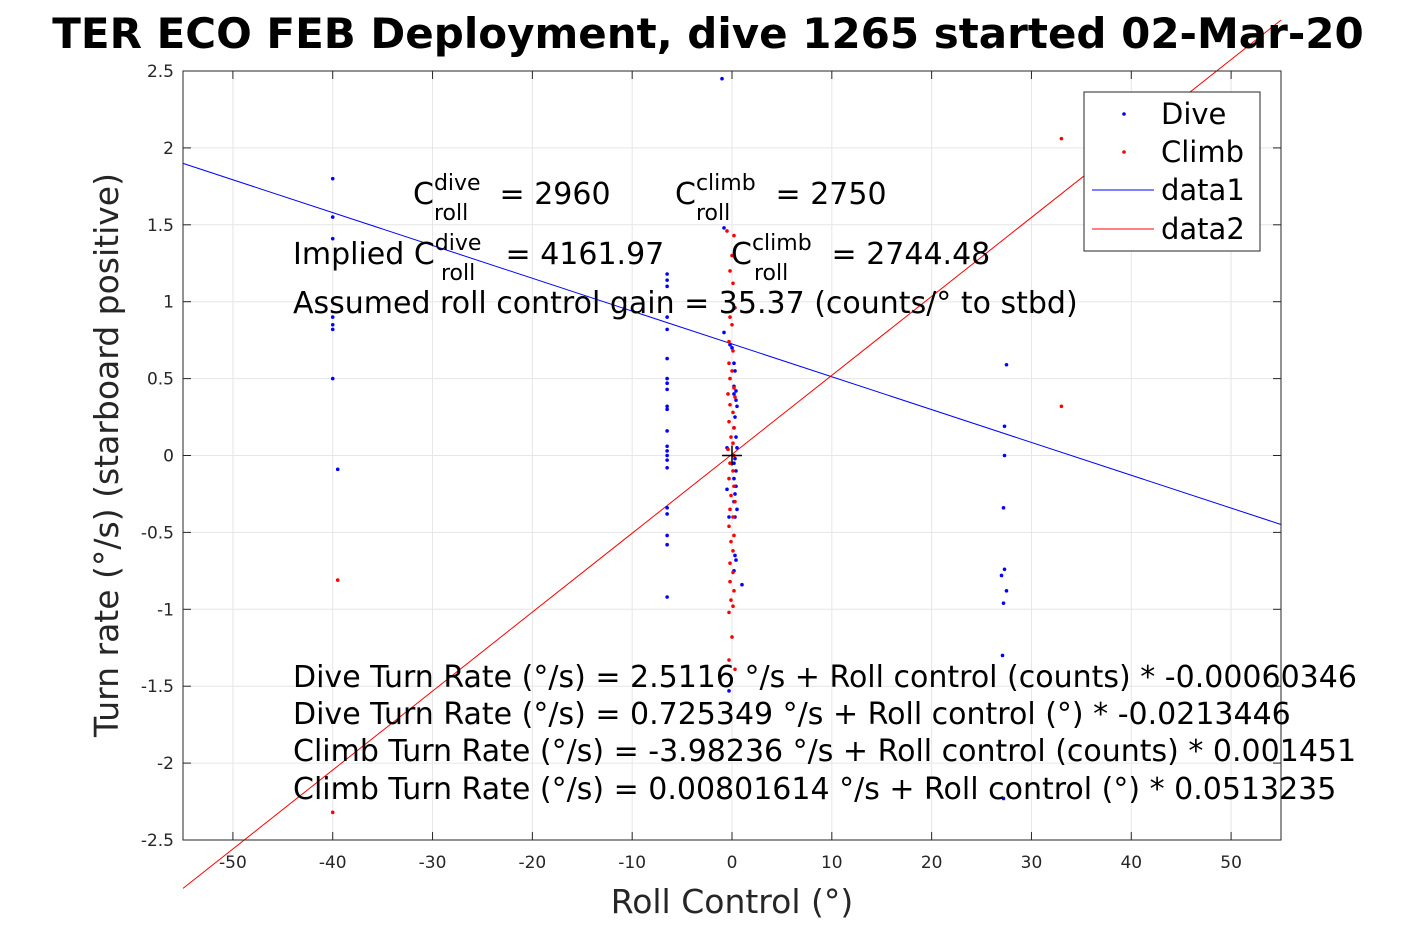 Image resolution: width=1417 pixels, height=945 pixels. Describe the element at coordinates (632, 863) in the screenshot. I see `x-tick-label: -10` at that location.